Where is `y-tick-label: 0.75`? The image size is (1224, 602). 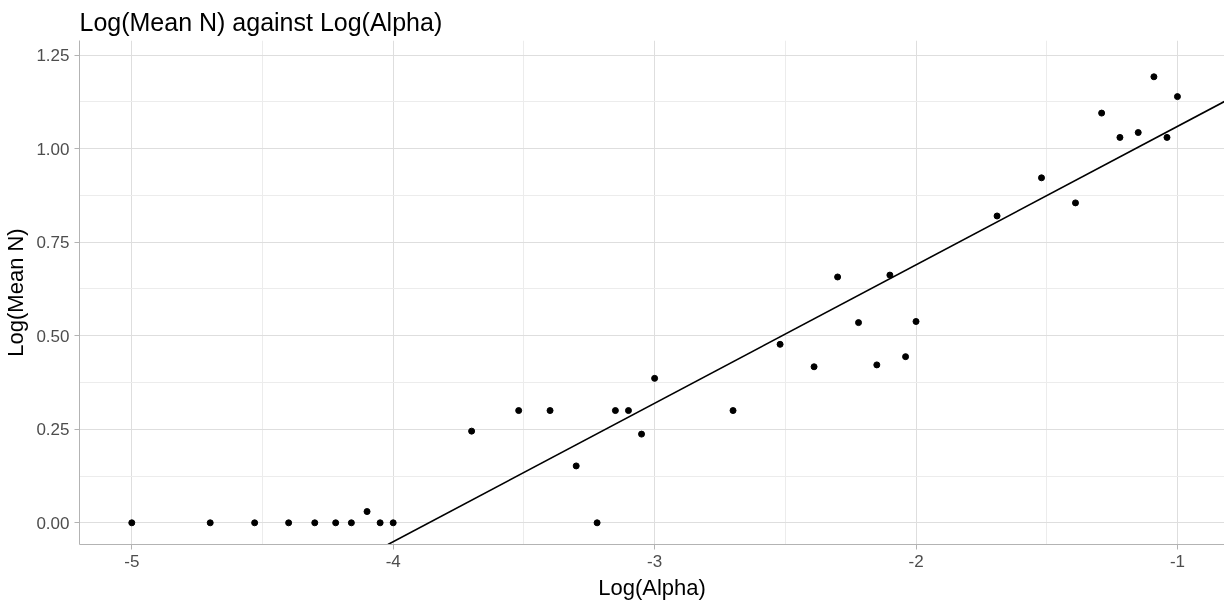 y-tick-label: 0.75 is located at coordinates (53, 243).